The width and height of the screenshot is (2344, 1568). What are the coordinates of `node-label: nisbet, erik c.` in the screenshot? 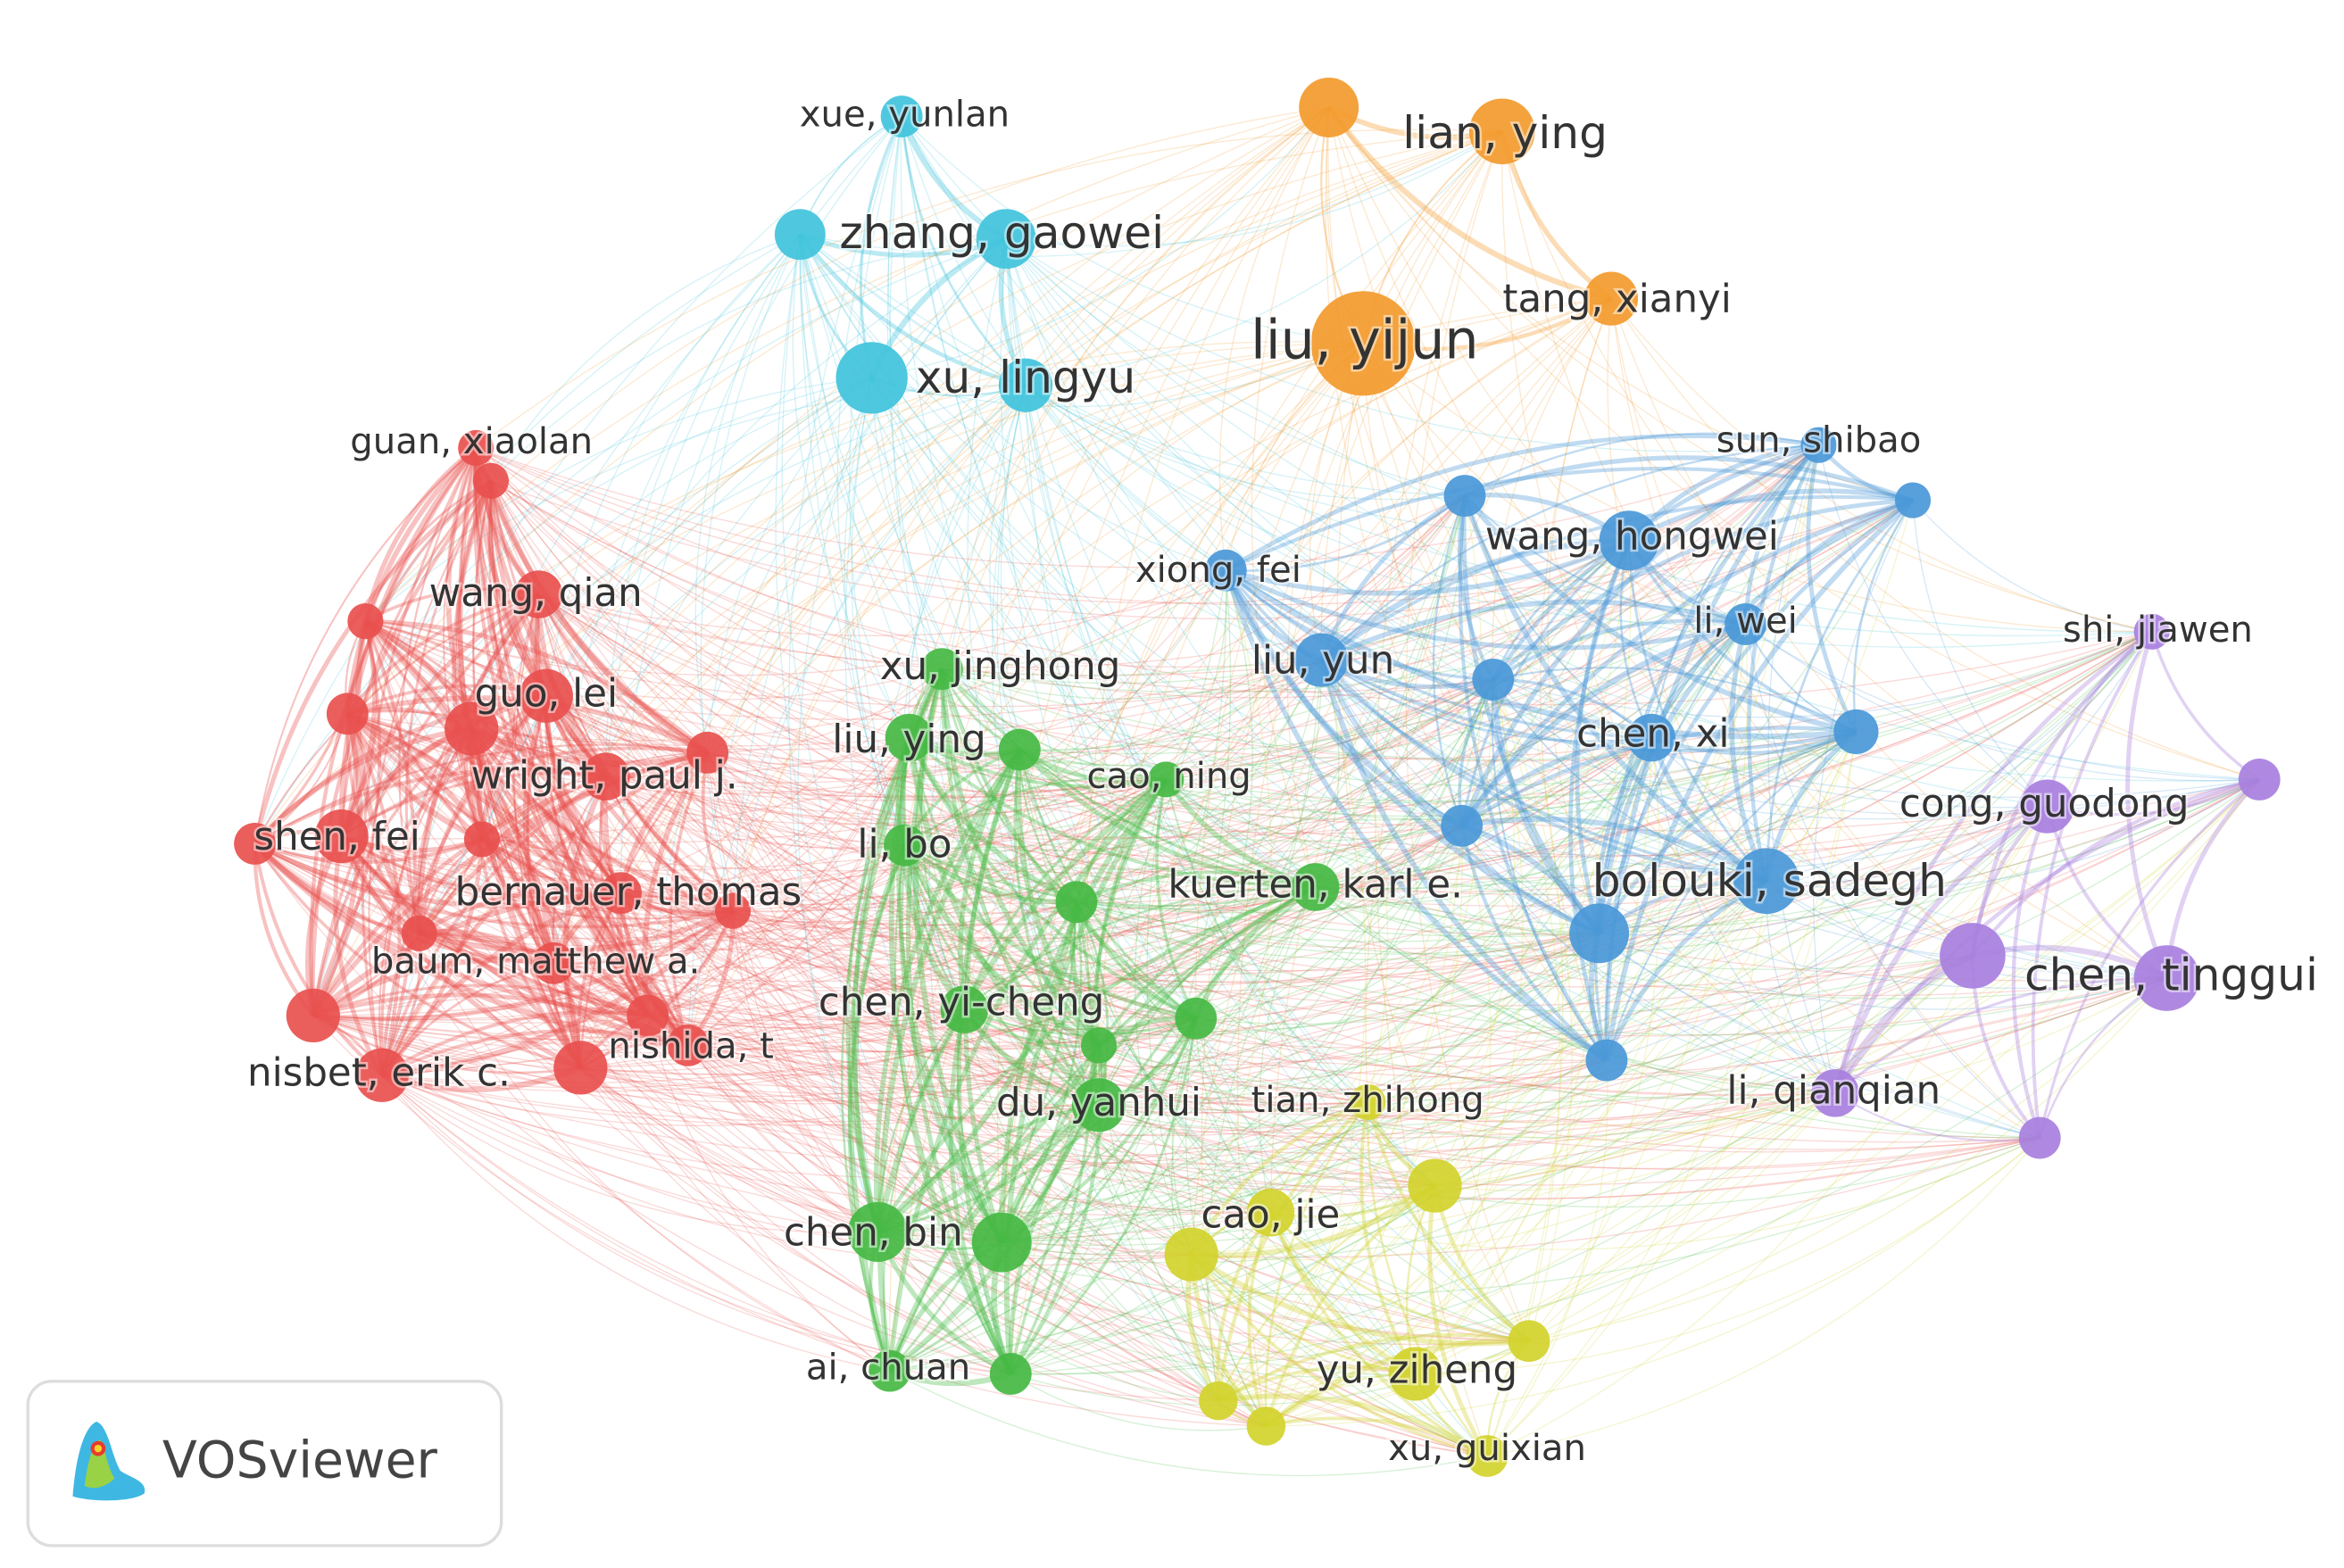 It's located at (379, 1072).